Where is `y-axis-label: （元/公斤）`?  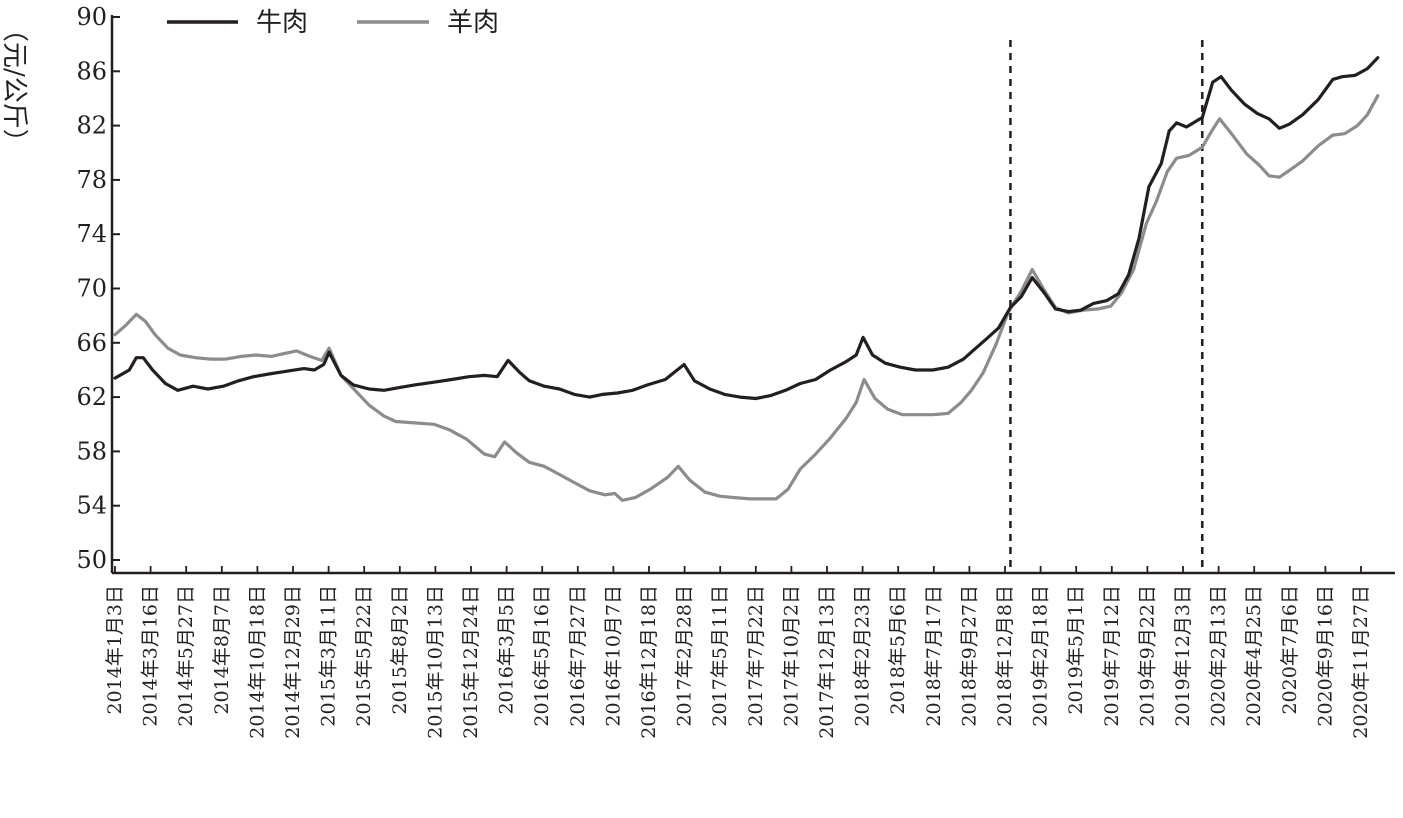
y-axis-label: （元/公斤） is located at coordinates (14, 85).